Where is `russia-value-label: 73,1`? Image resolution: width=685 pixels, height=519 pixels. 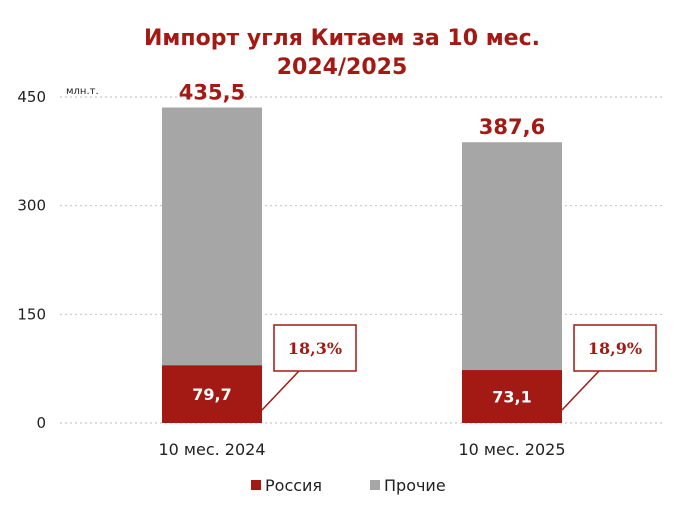
russia-value-label: 73,1 is located at coordinates (511, 397).